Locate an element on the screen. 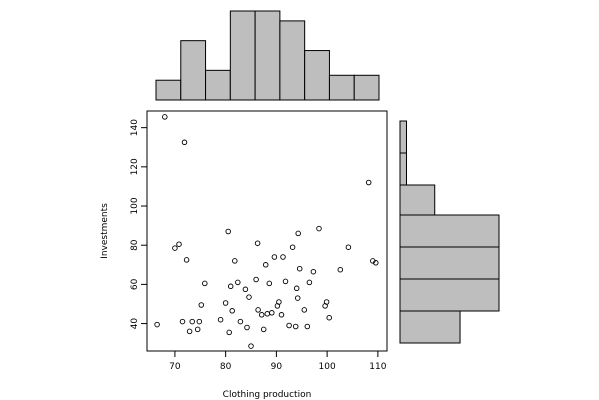 Image resolution: width=599 pixels, height=400 pixels. right-histogram is located at coordinates (449, 232).